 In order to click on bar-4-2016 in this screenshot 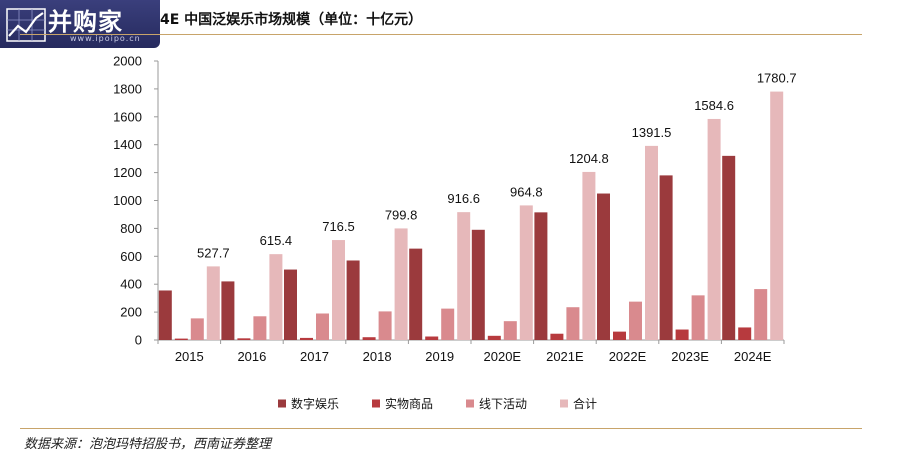, I will do `click(276, 297)`.